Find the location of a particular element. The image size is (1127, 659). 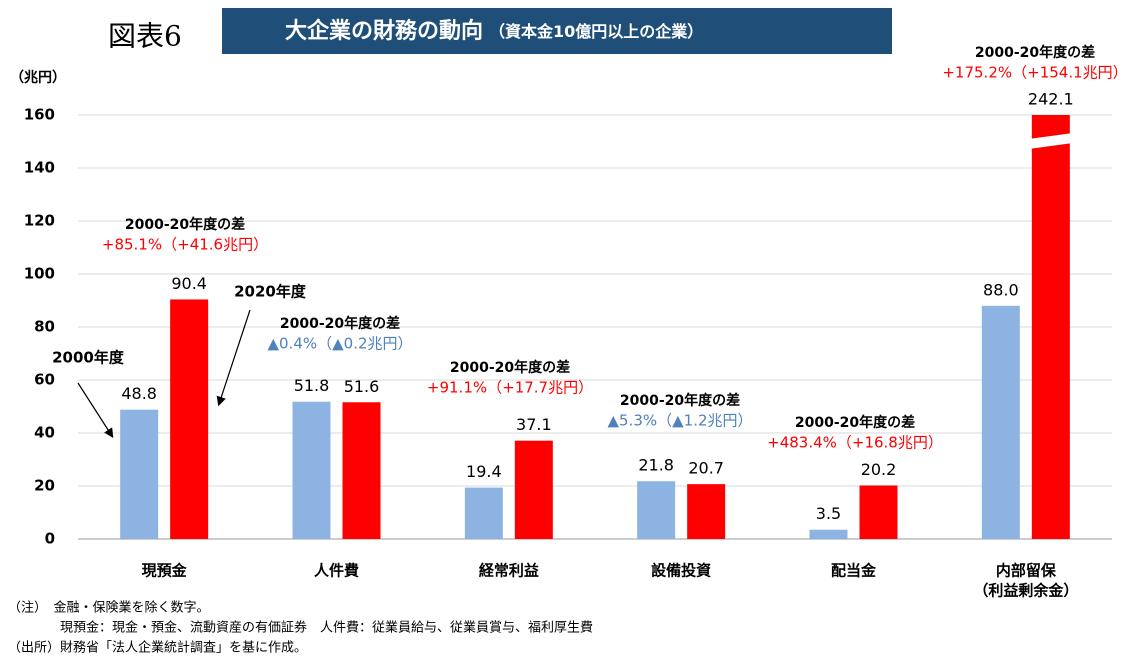

legend-entry: 2020年度 is located at coordinates (270, 292).